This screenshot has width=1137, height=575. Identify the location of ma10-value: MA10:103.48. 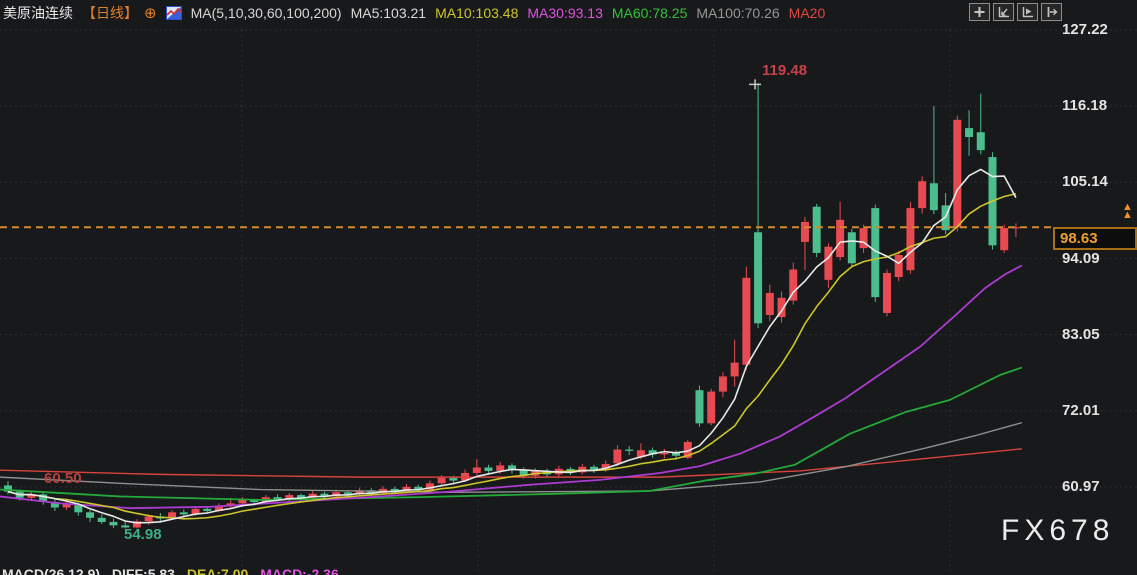
(477, 13).